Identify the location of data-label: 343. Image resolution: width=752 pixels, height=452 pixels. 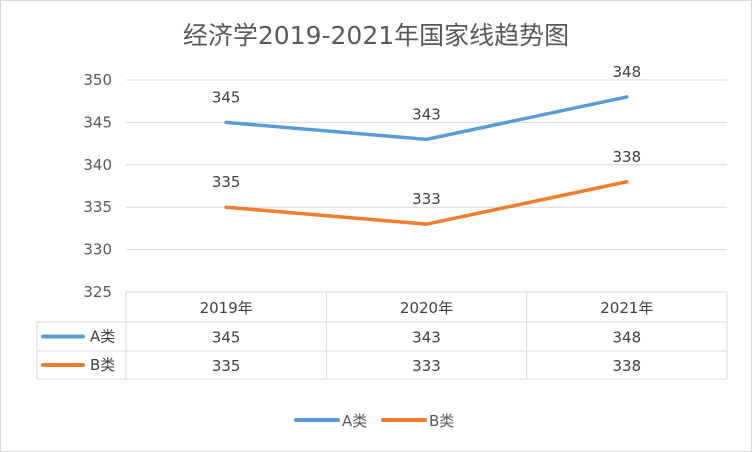
(426, 114).